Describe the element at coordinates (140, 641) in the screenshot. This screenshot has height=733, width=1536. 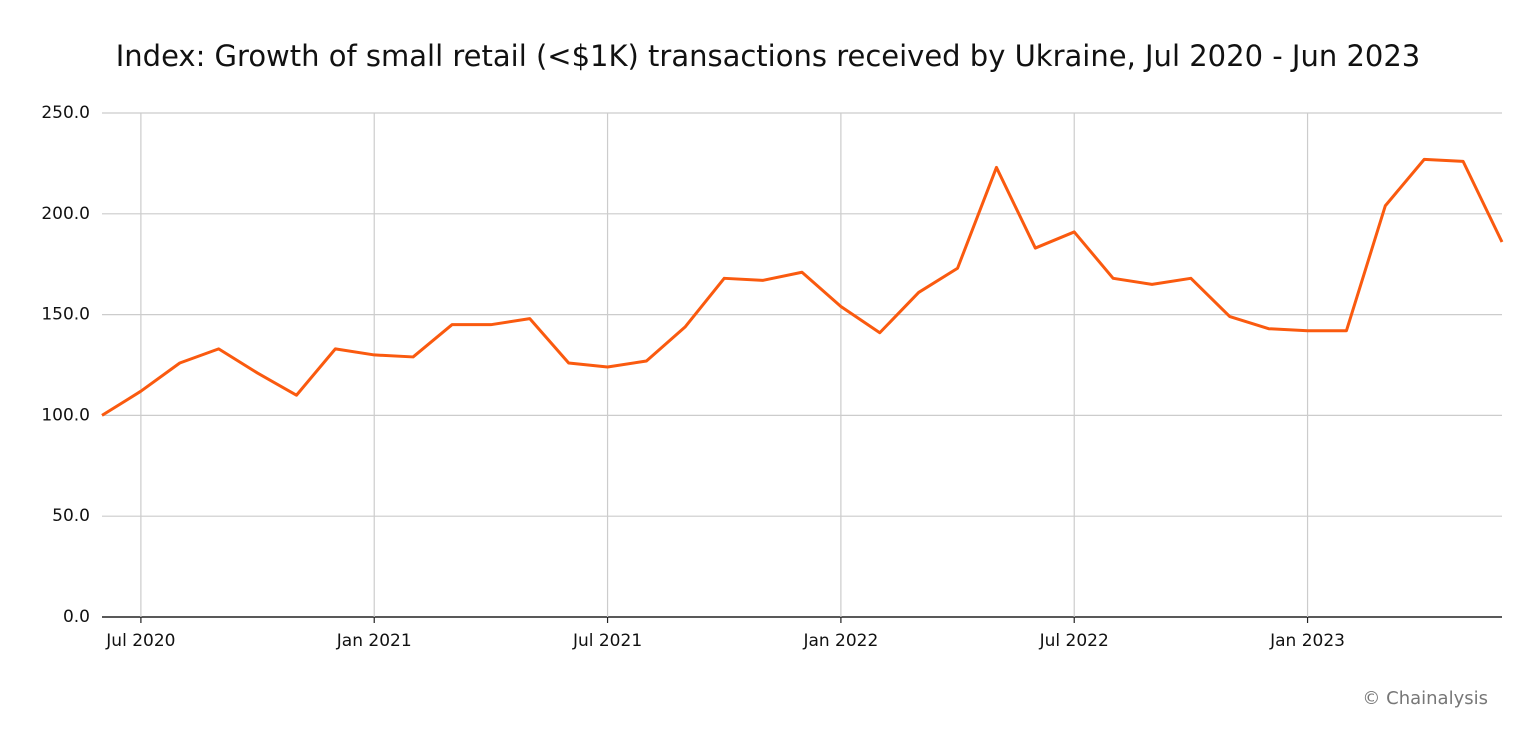
I see `x-tick-label: Jul 2020` at that location.